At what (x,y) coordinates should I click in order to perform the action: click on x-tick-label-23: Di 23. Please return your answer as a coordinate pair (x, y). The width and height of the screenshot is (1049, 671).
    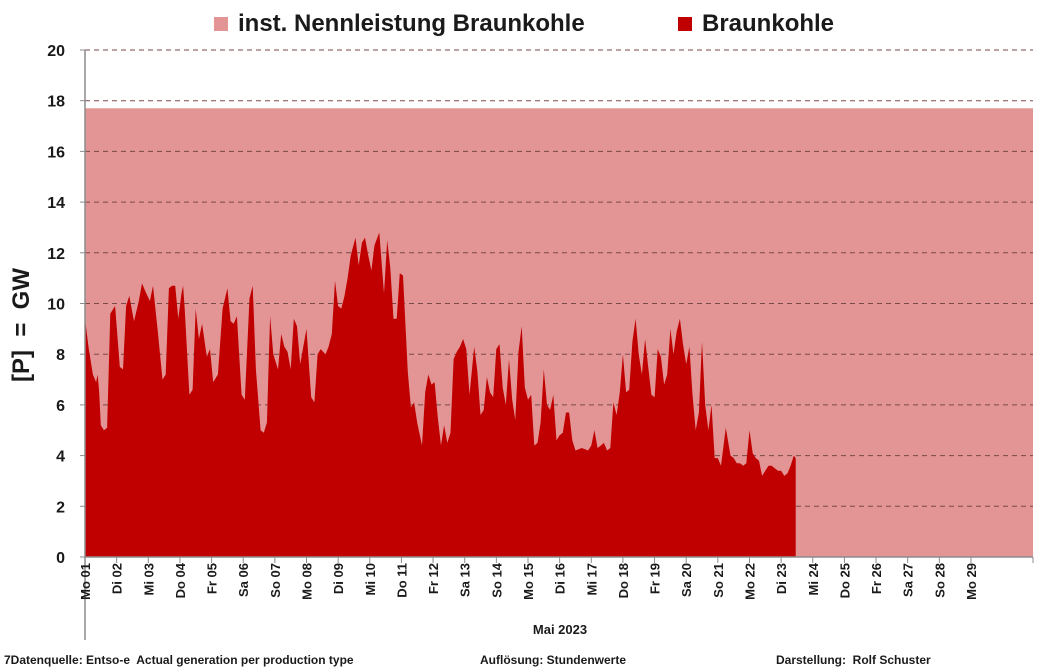
    Looking at the image, I should click on (781, 578).